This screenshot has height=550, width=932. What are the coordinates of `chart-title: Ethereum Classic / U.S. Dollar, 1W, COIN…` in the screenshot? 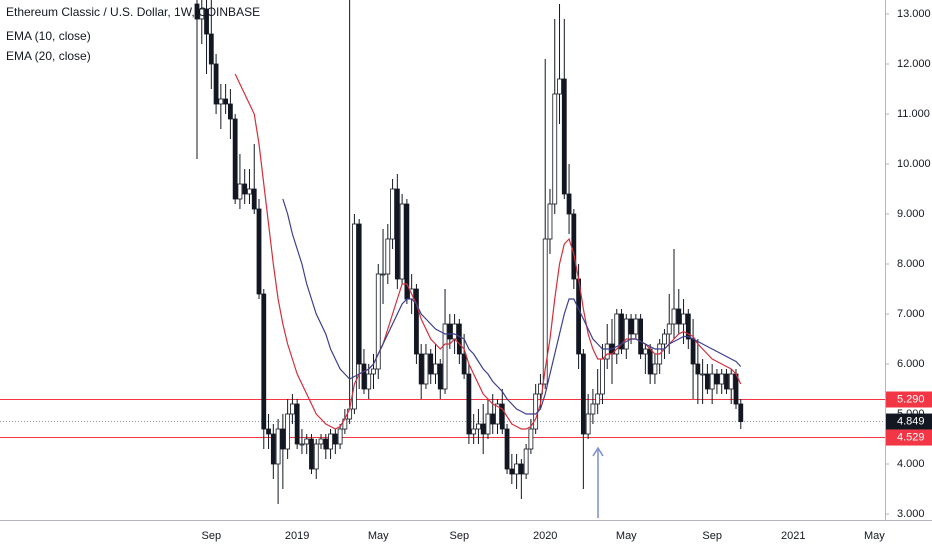 It's located at (133, 12).